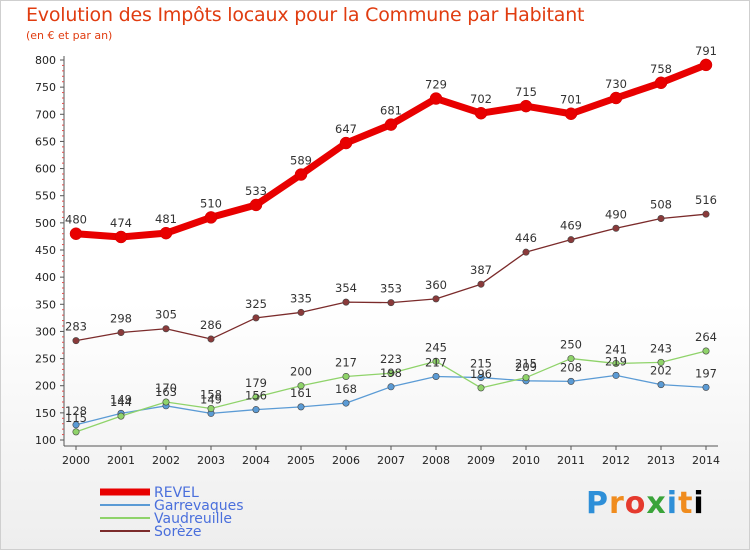 Image resolution: width=750 pixels, height=550 pixels. Describe the element at coordinates (177, 532) in the screenshot. I see `legend-label-sorèze: Sorèze` at that location.